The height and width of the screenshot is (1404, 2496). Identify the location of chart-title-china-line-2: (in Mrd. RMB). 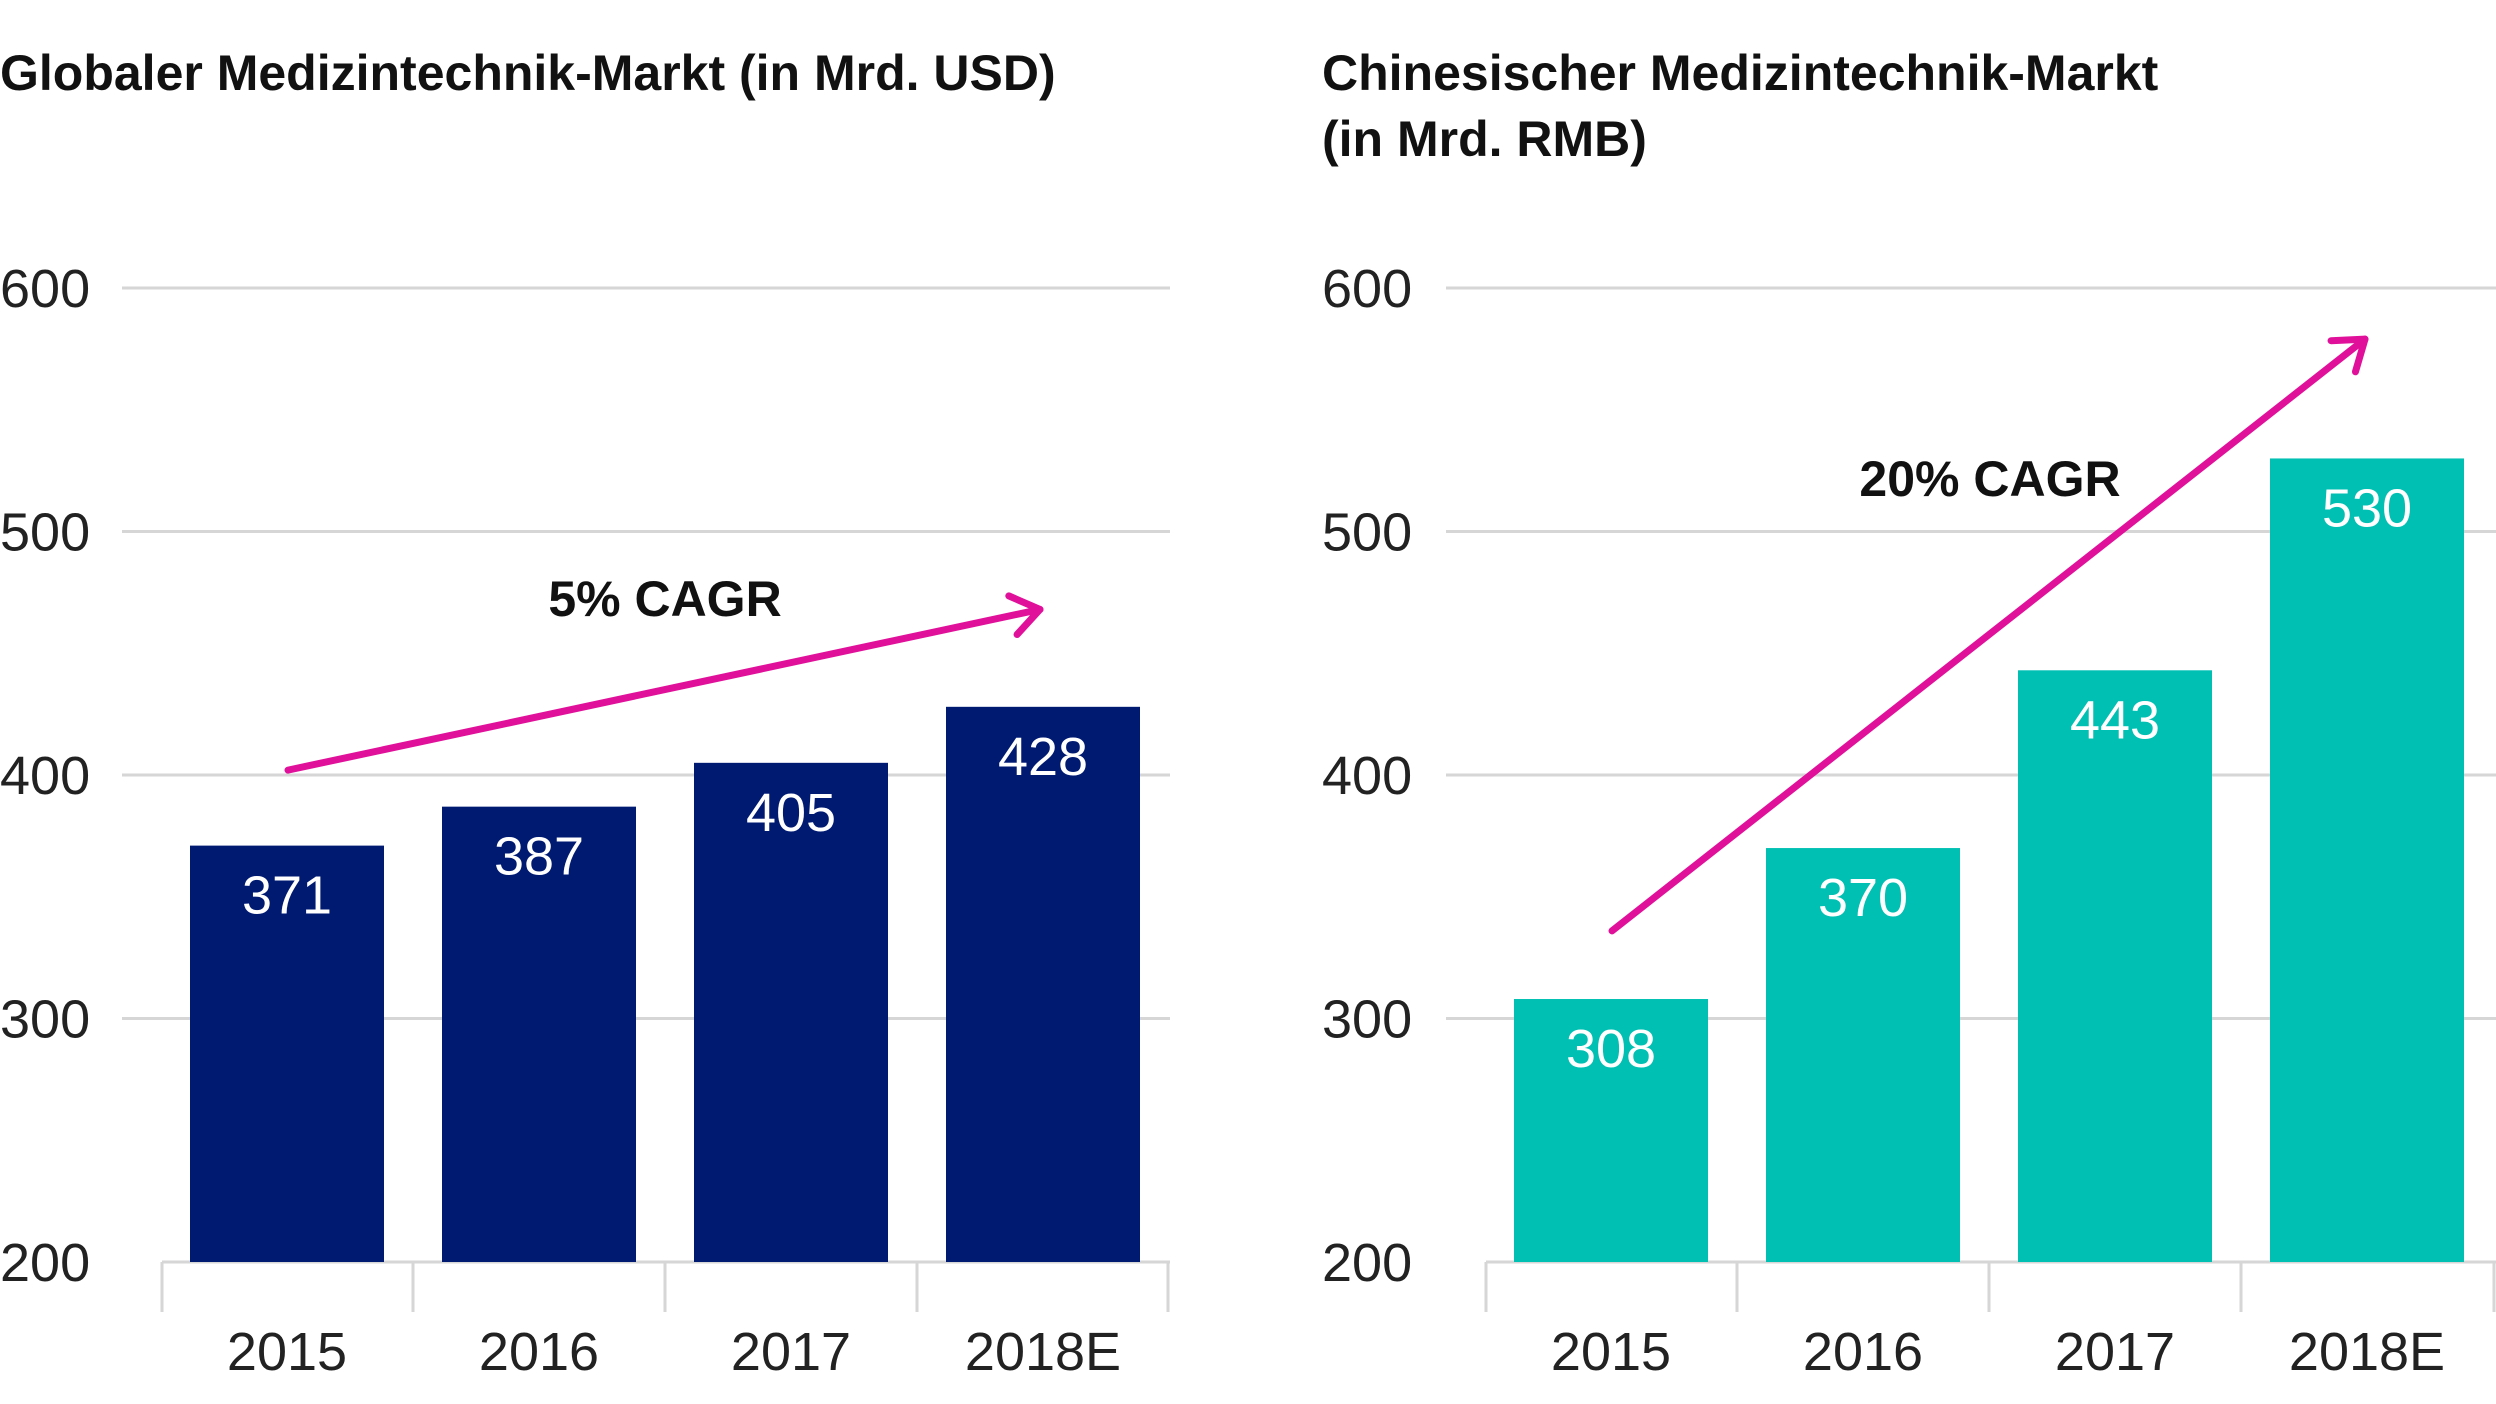
(1484, 139).